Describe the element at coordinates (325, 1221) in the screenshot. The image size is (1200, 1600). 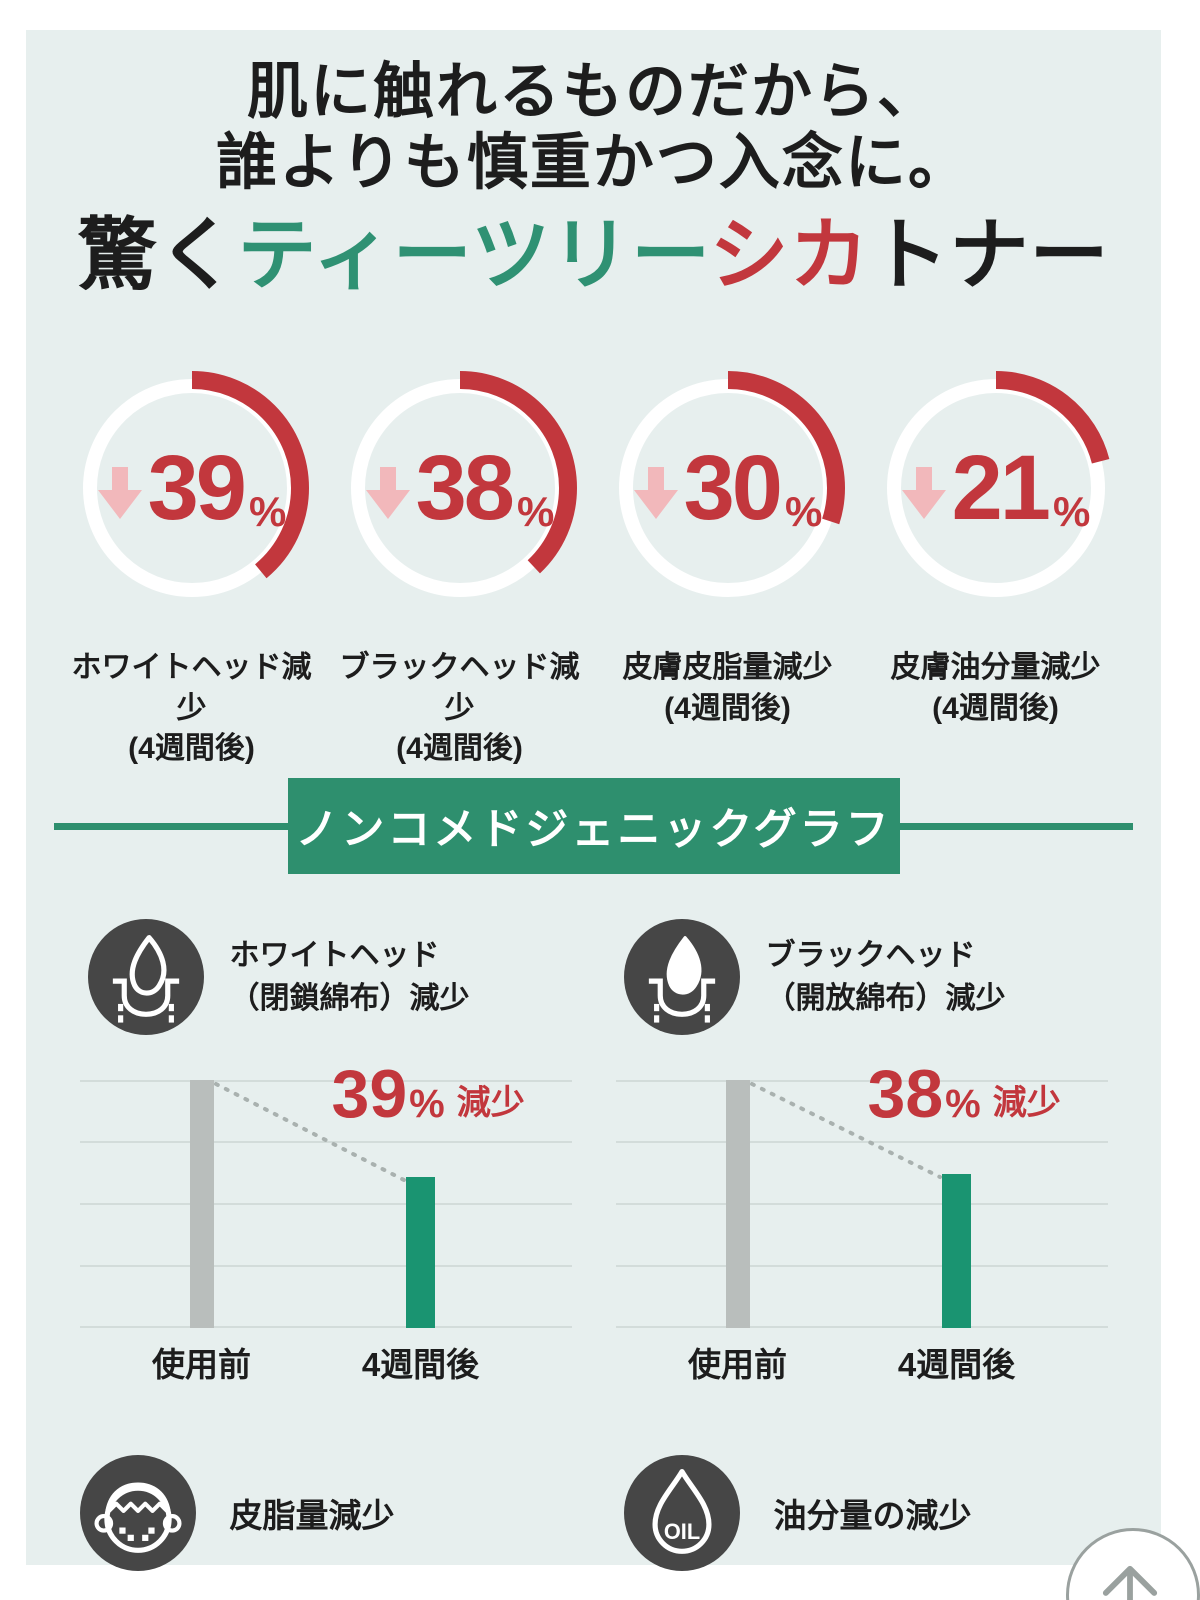
I see `bar-chart: 39% 減少 使用前 4週間後` at that location.